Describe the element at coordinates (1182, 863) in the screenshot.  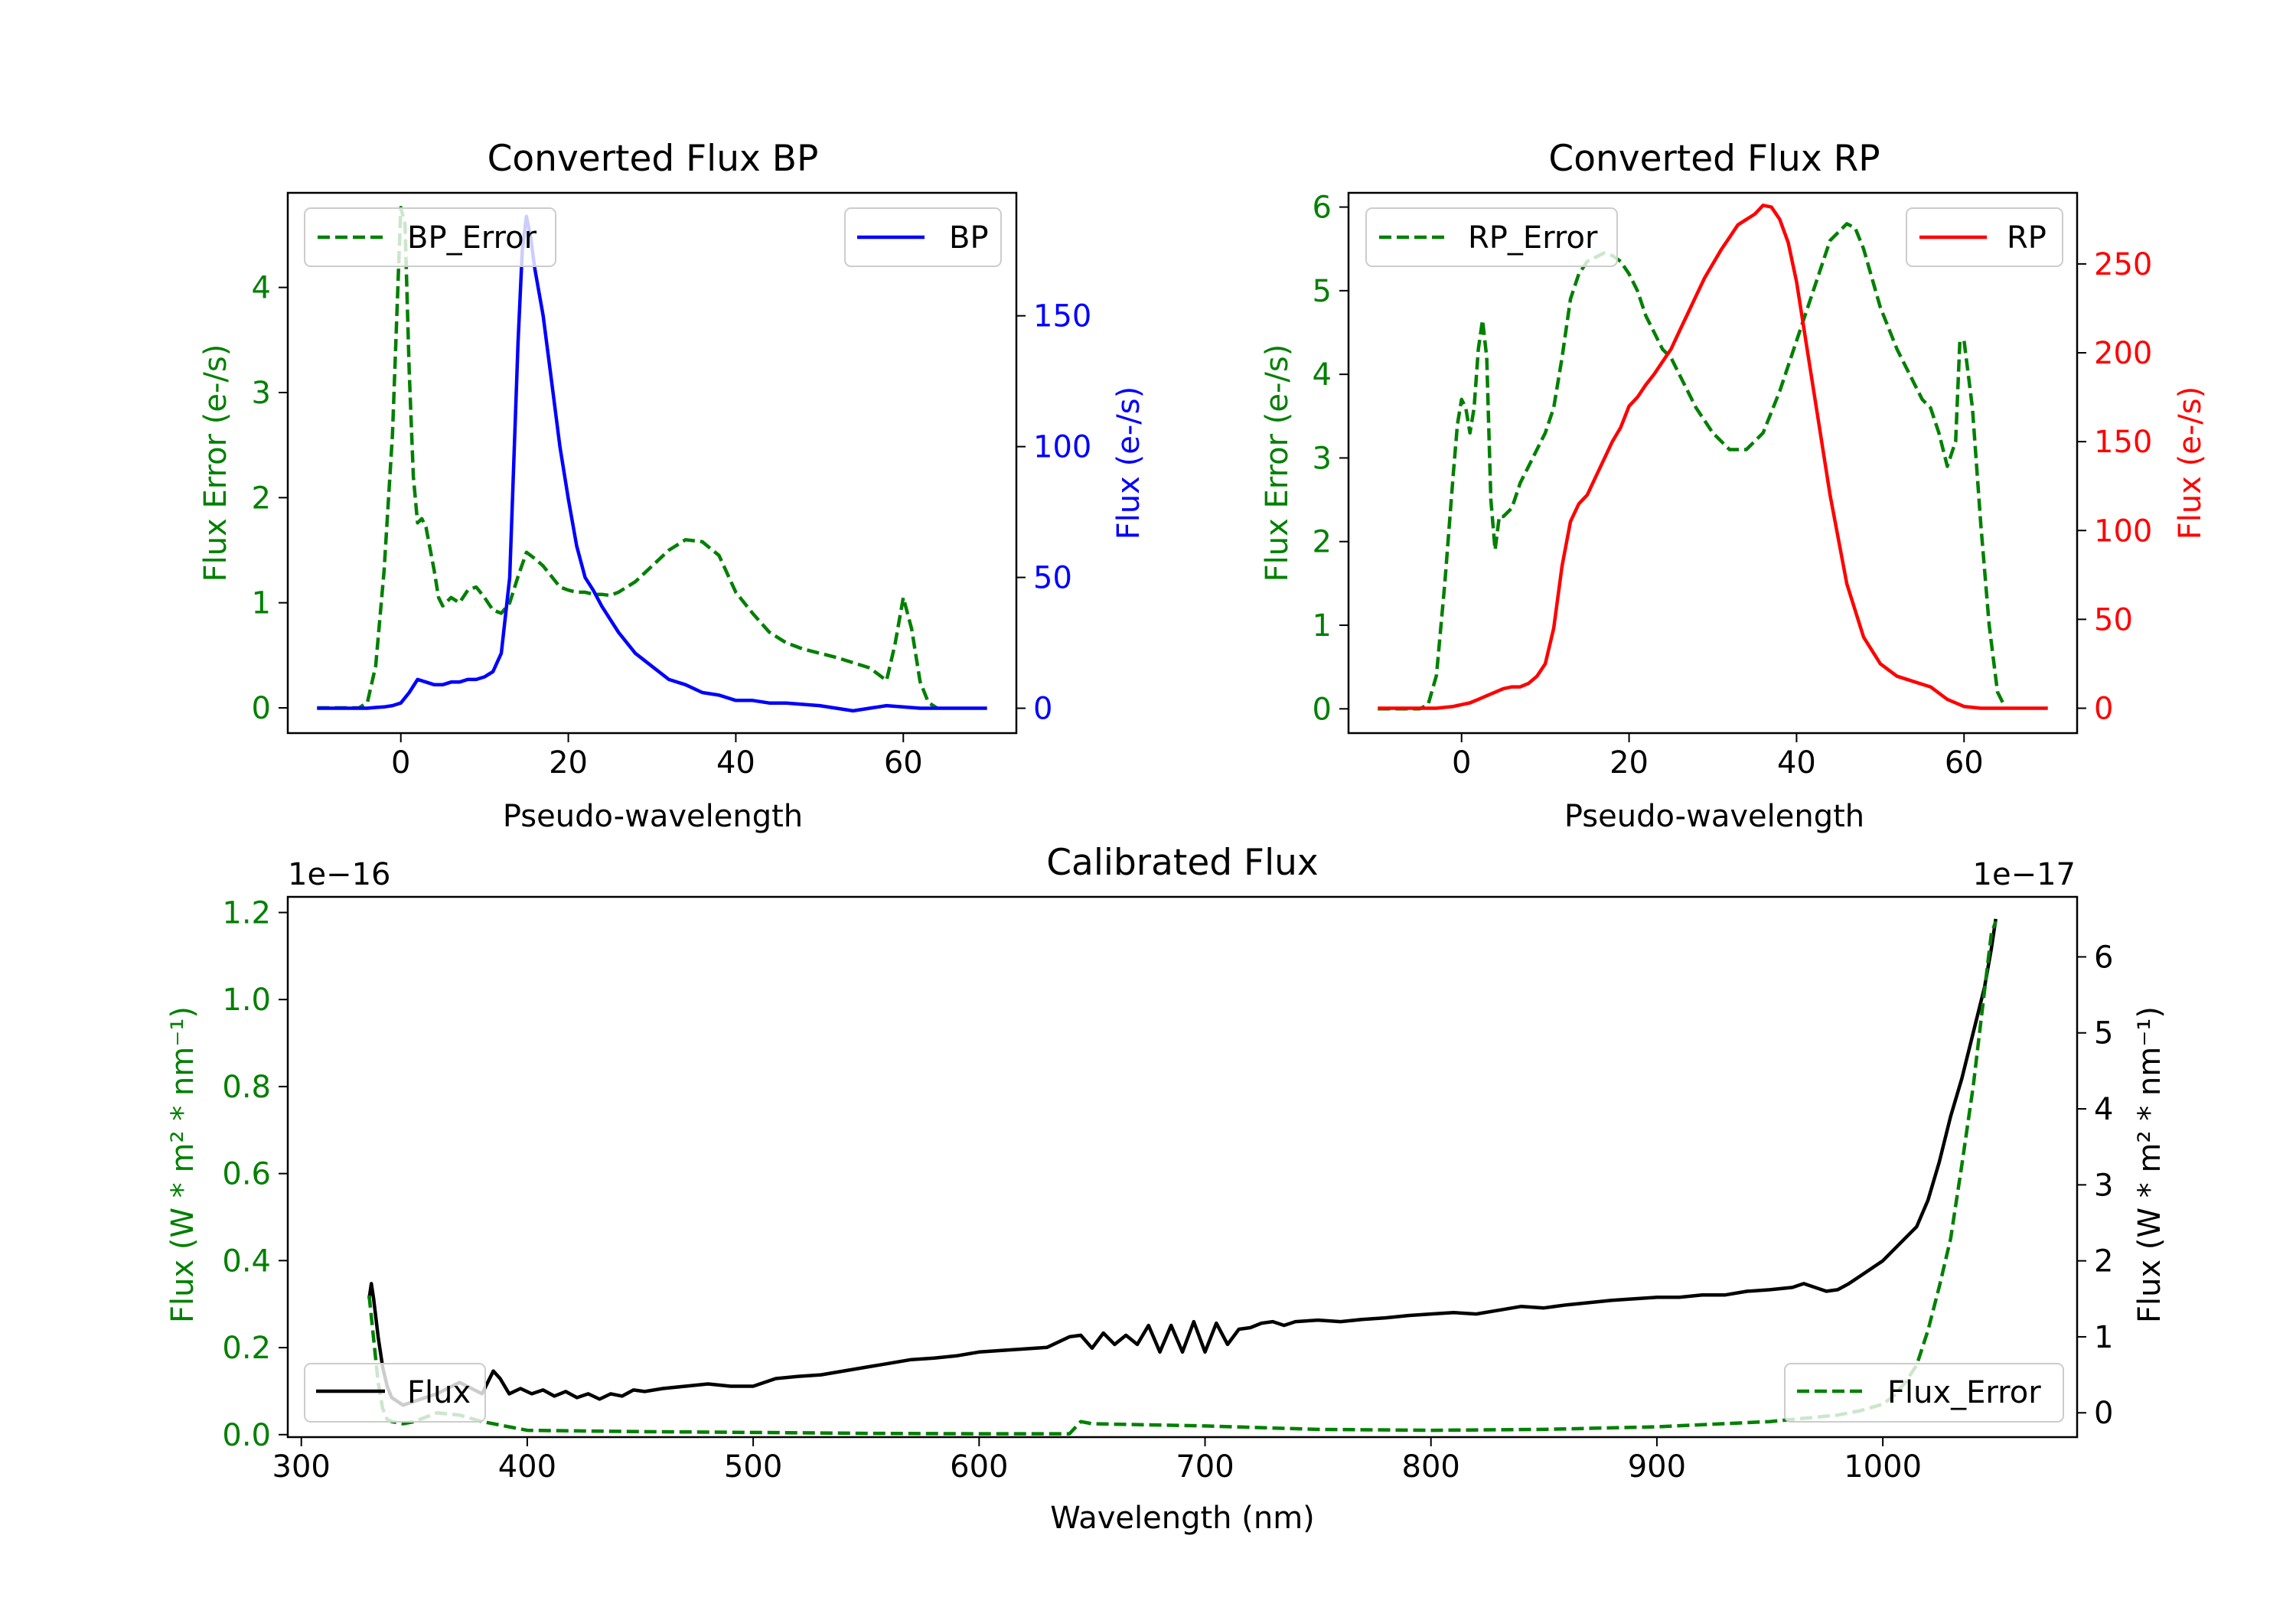
I see `calibrated-title: Calibrated Flux` at that location.